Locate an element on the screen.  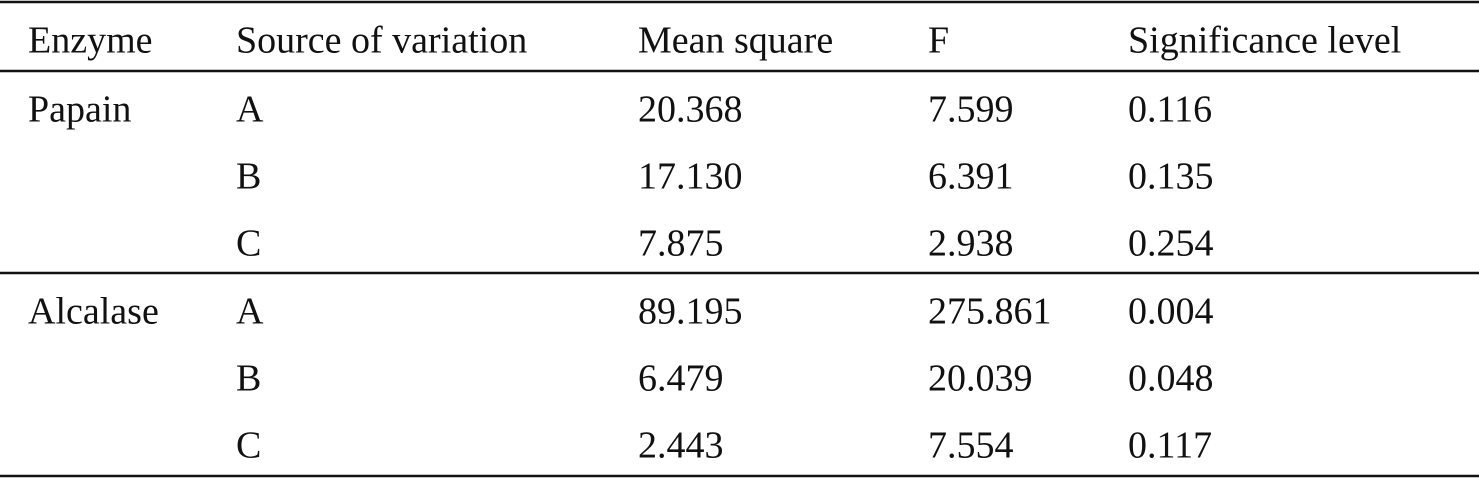
cell: 0.135 is located at coordinates (1171, 177).